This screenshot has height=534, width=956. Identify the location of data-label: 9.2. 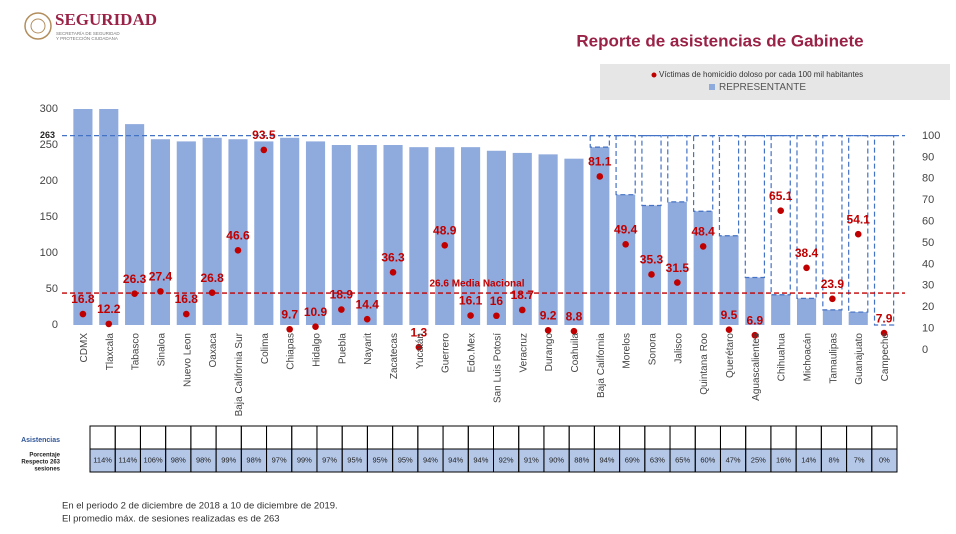
(548, 315).